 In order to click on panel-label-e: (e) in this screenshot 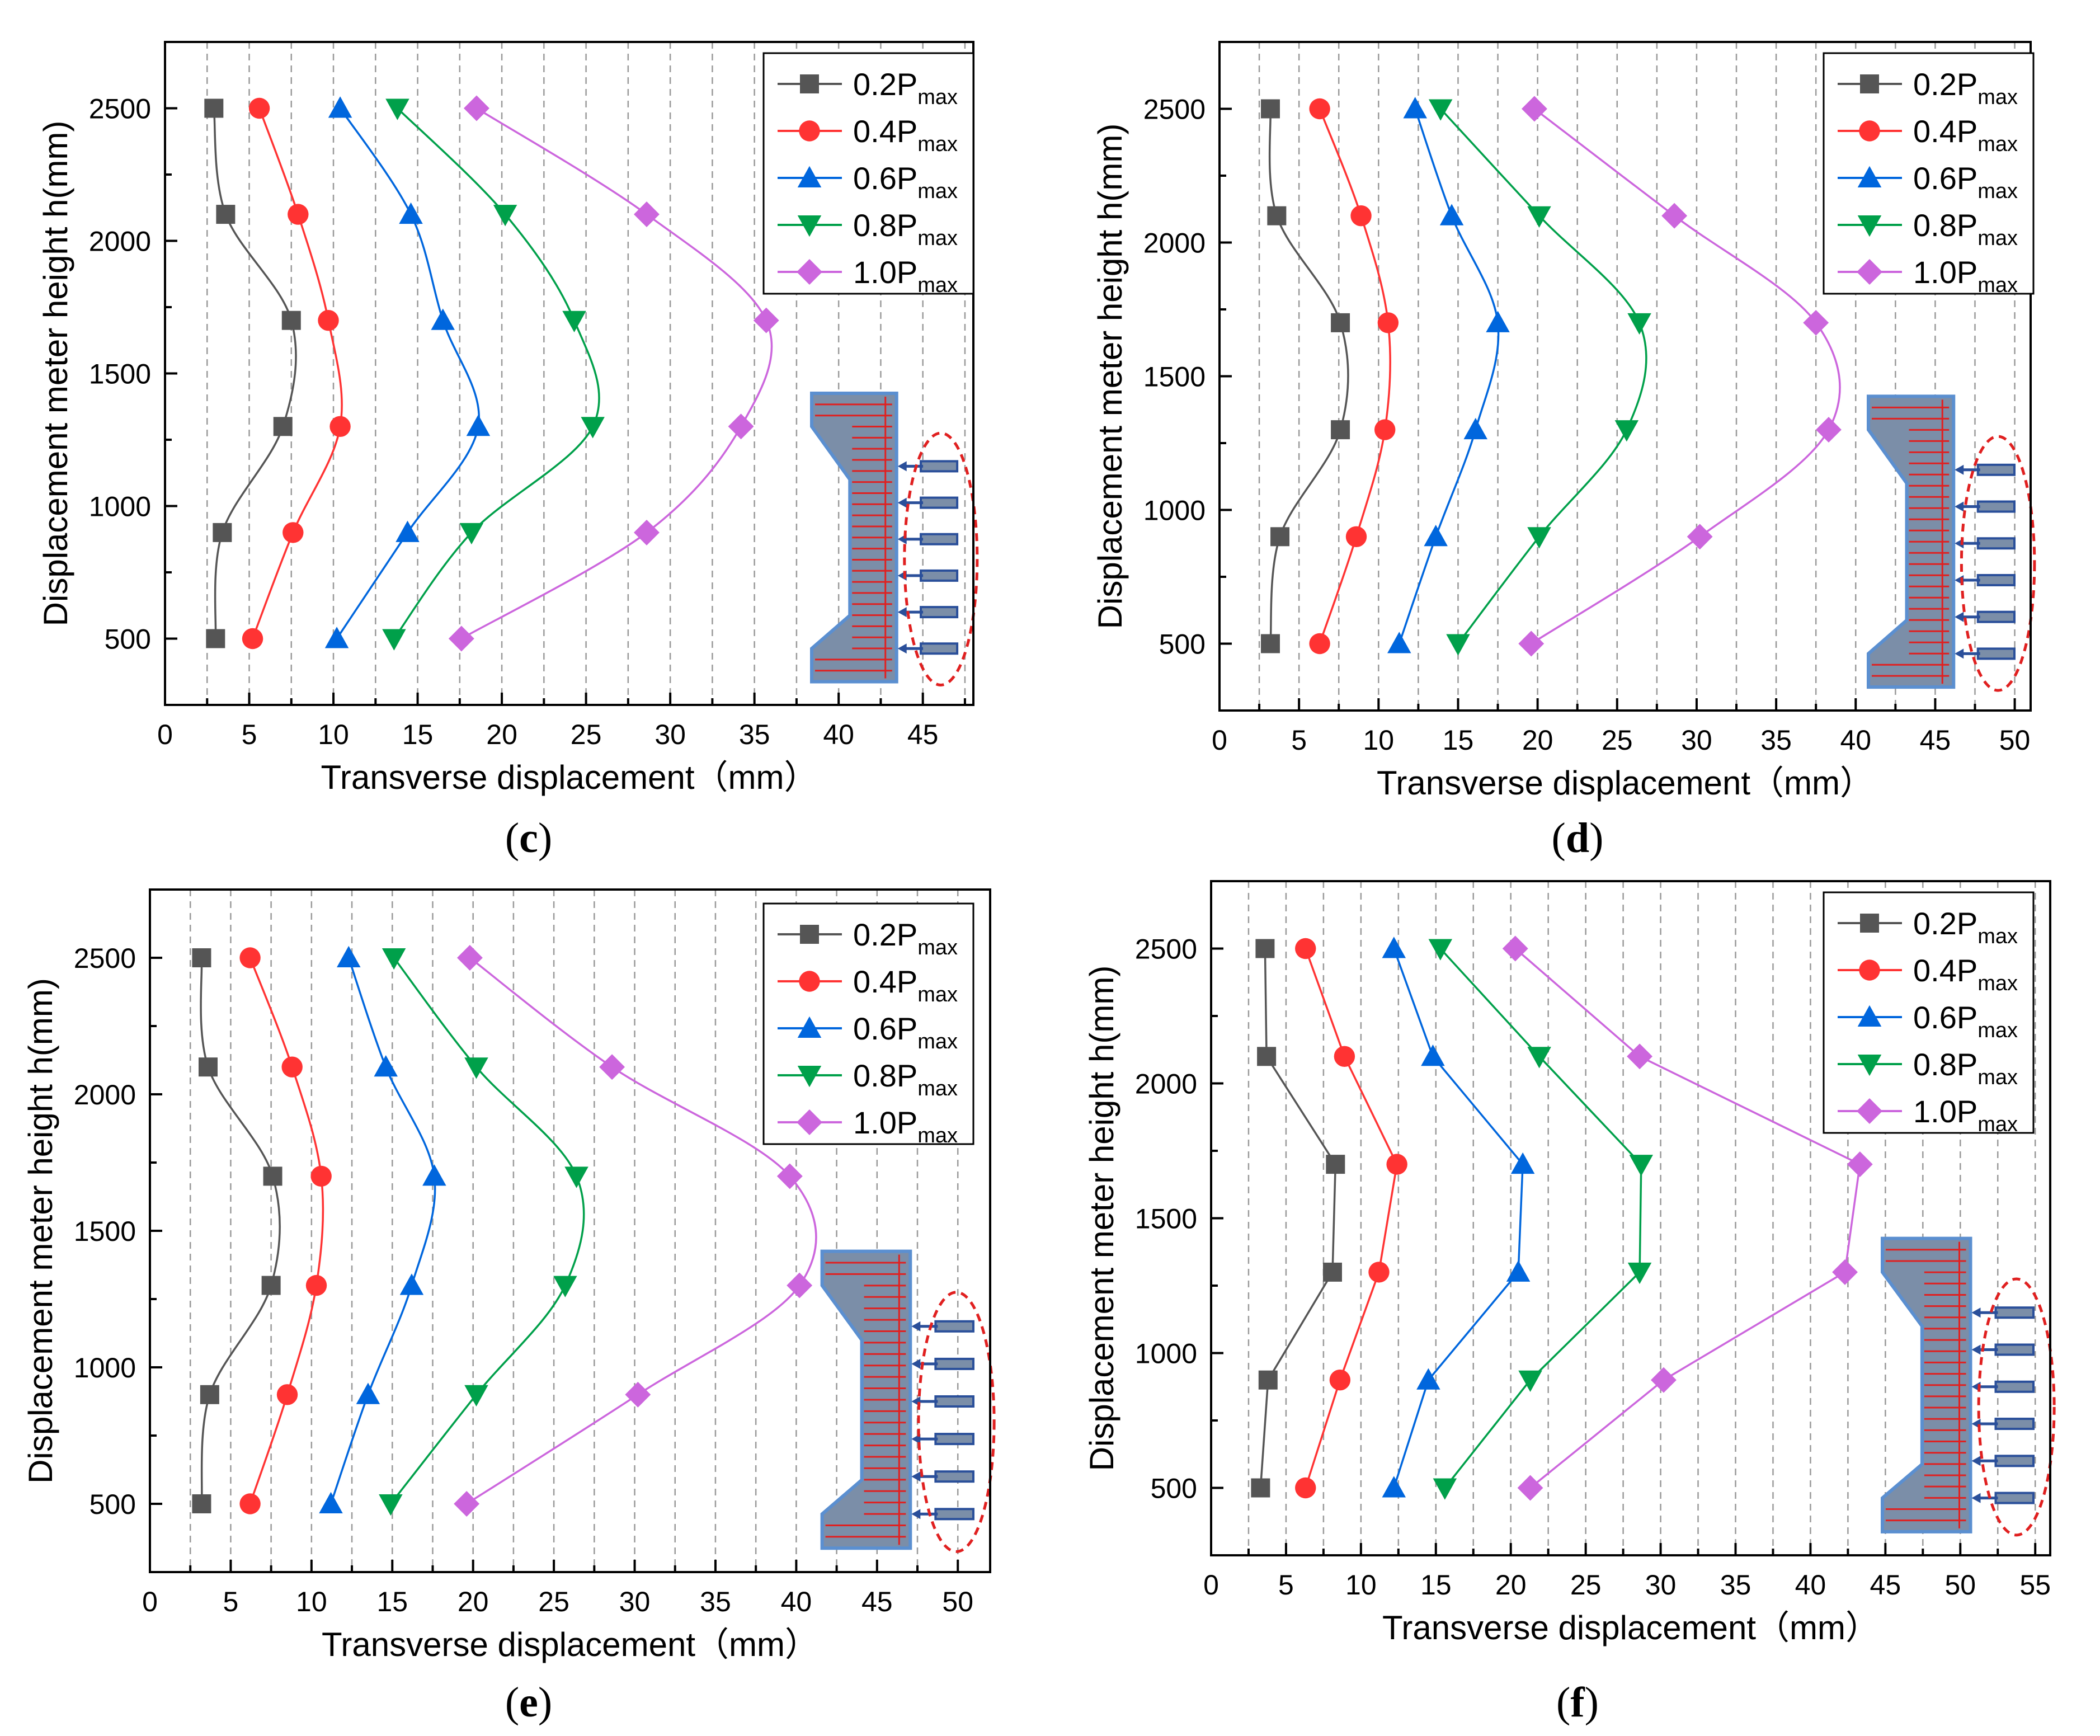, I will do `click(529, 1702)`.